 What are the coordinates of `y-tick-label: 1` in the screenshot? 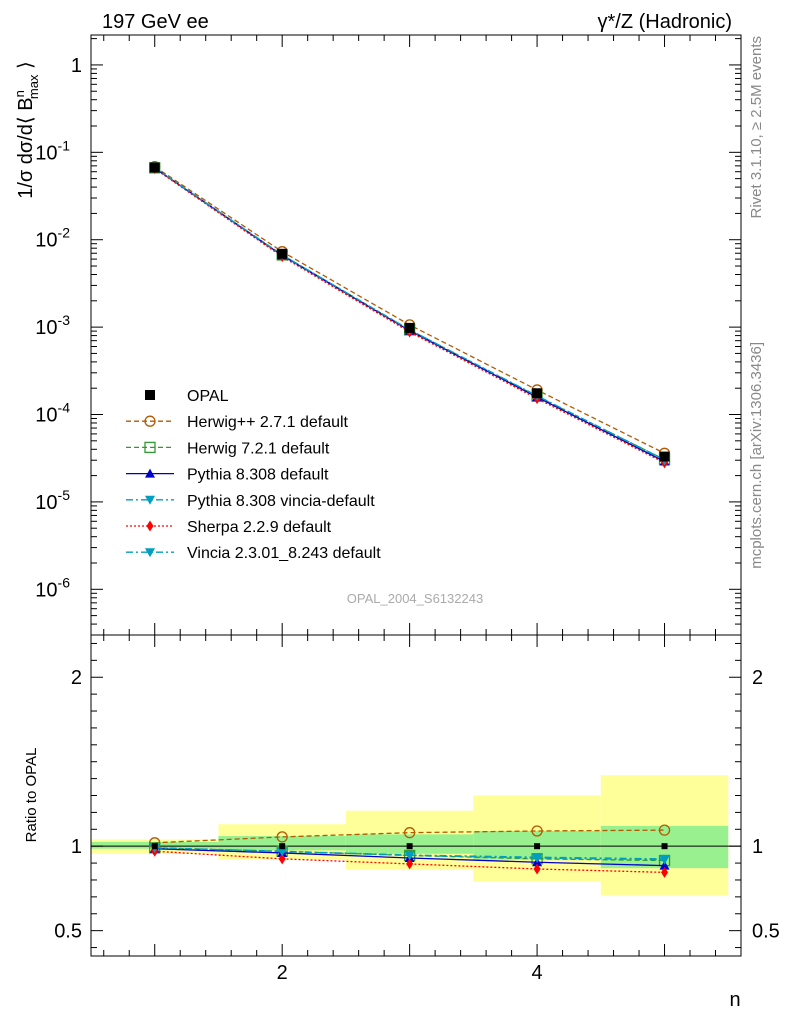 It's located at (76, 66).